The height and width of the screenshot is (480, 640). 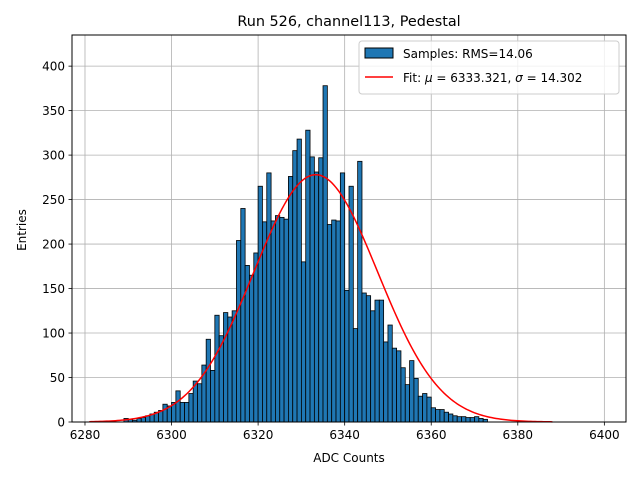 What do you see at coordinates (57, 378) in the screenshot?
I see `y-tick-label: 50` at bounding box center [57, 378].